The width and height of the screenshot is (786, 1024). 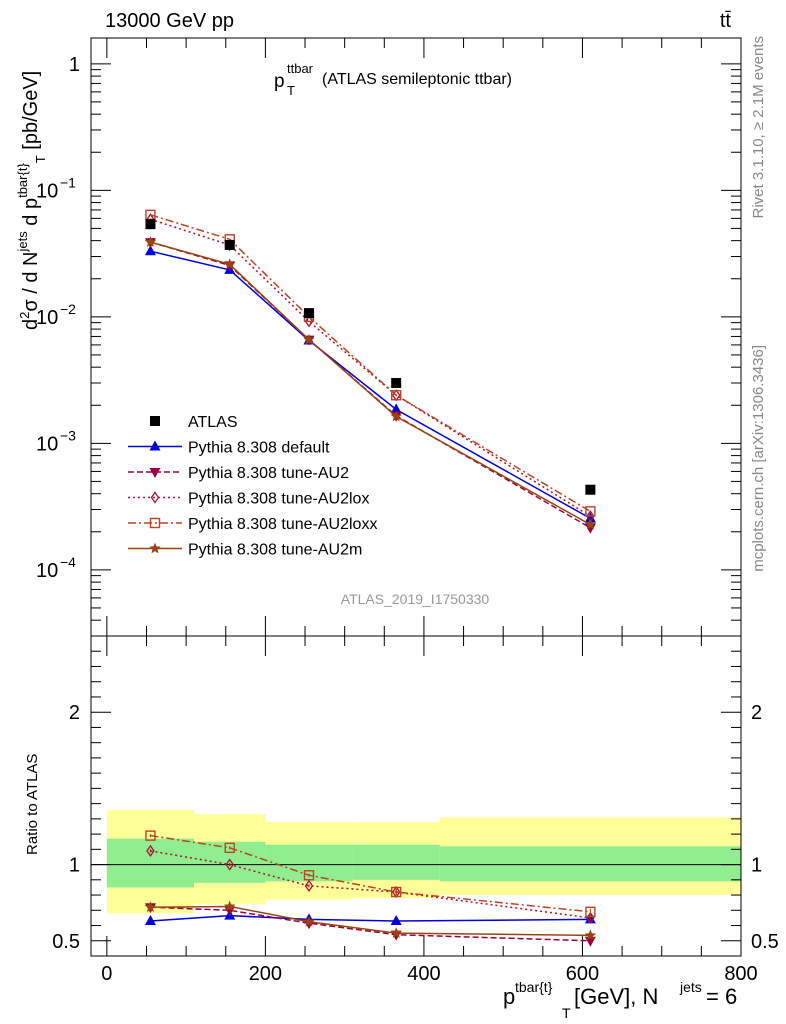 What do you see at coordinates (259, 448) in the screenshot?
I see `legend-label-0: Pythia 8.308 default` at bounding box center [259, 448].